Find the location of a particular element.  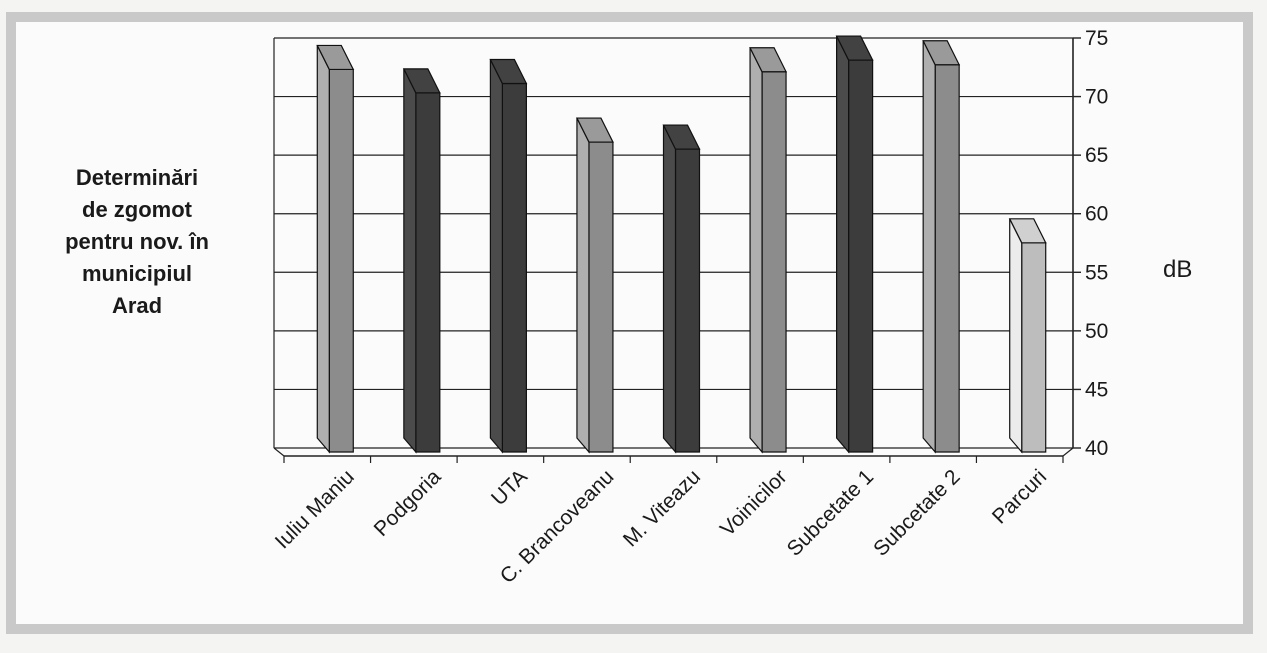

floor-right-edge is located at coordinates (1068, 452).